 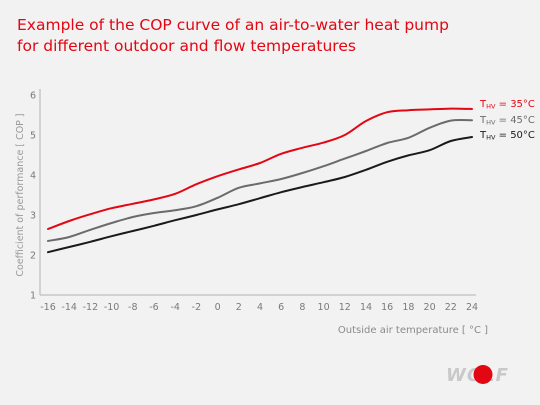 I want to click on x-tick-label: 14, so click(x=366, y=307).